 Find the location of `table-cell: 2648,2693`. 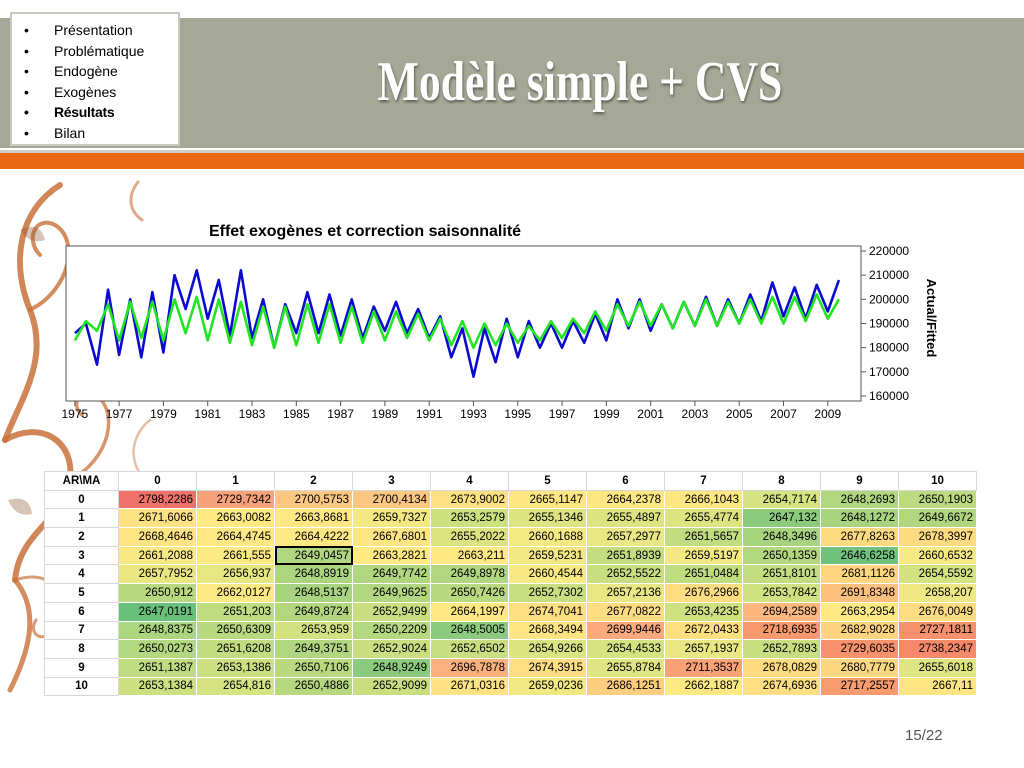

table-cell: 2648,2693 is located at coordinates (859, 499).